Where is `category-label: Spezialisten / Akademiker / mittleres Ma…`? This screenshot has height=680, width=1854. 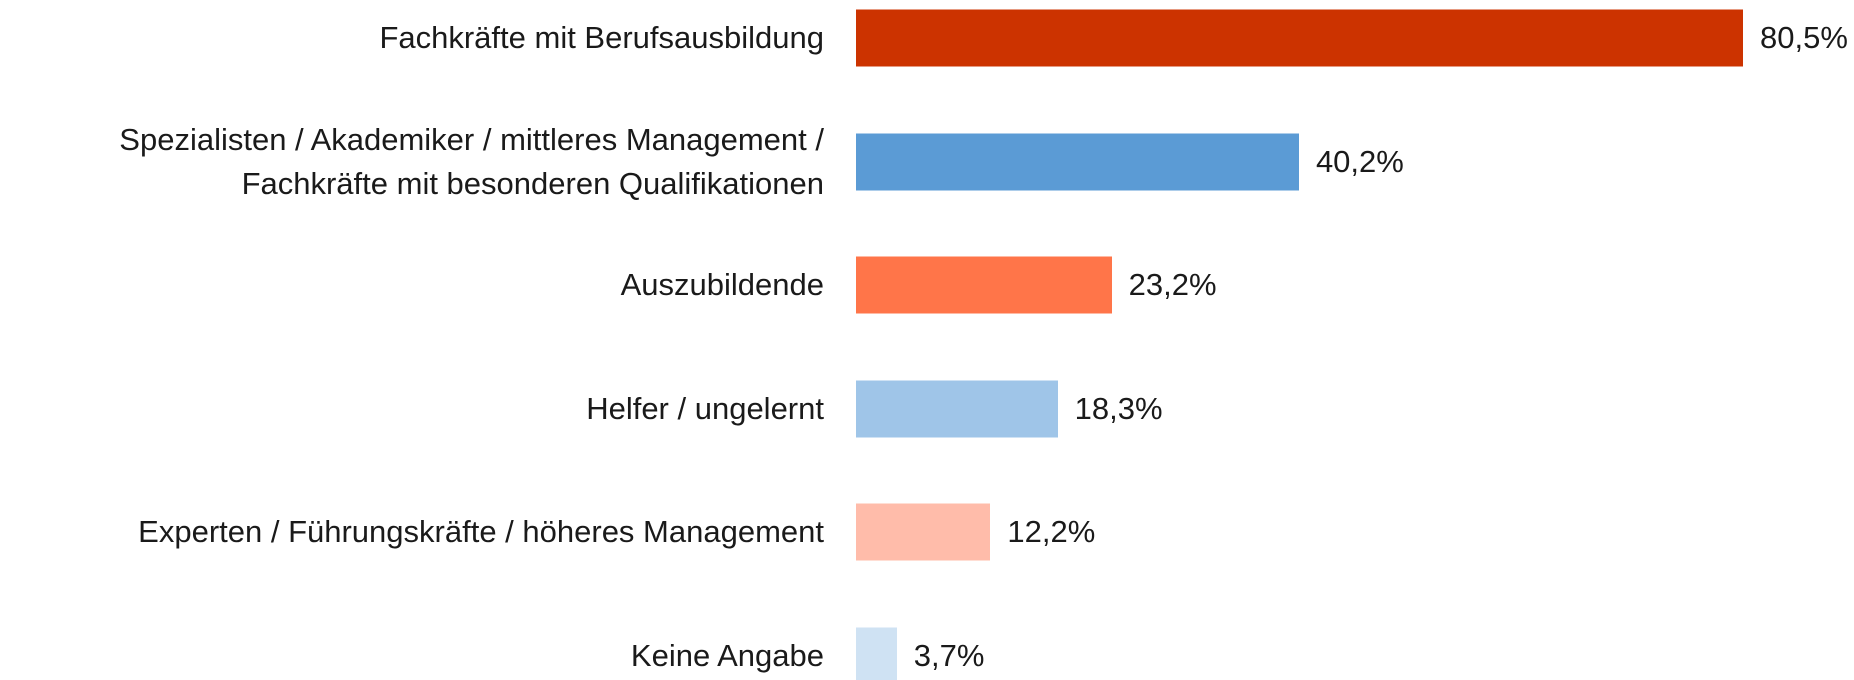
category-label: Spezialisten / Akademiker / mittleres Ma… is located at coordinates (471, 161).